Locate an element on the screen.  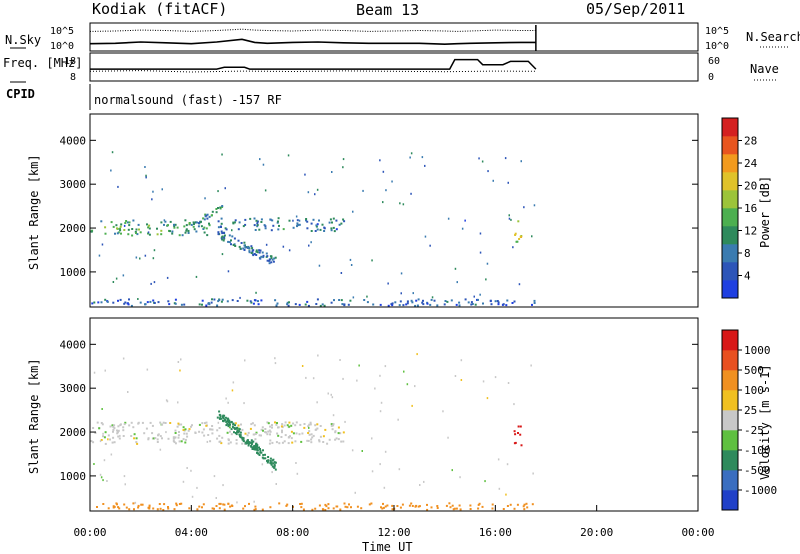
date-title: 05/Sep/2011 is located at coordinates (635, 9).